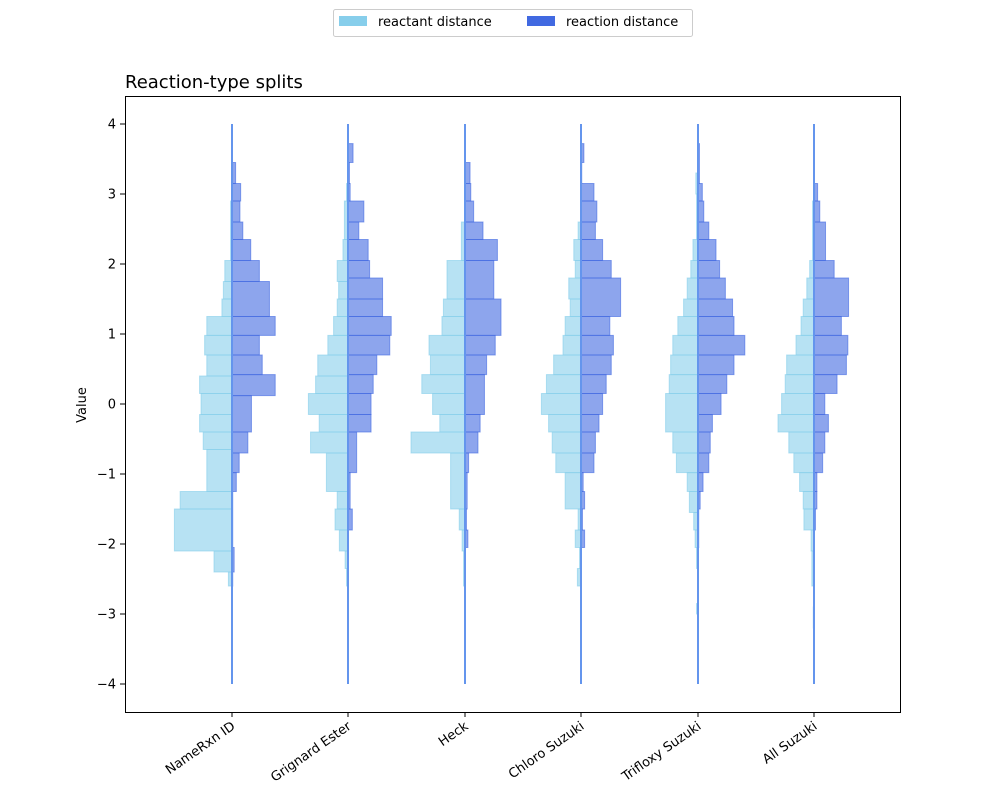  I want to click on legend-swatch-reactant-distance, so click(353, 21).